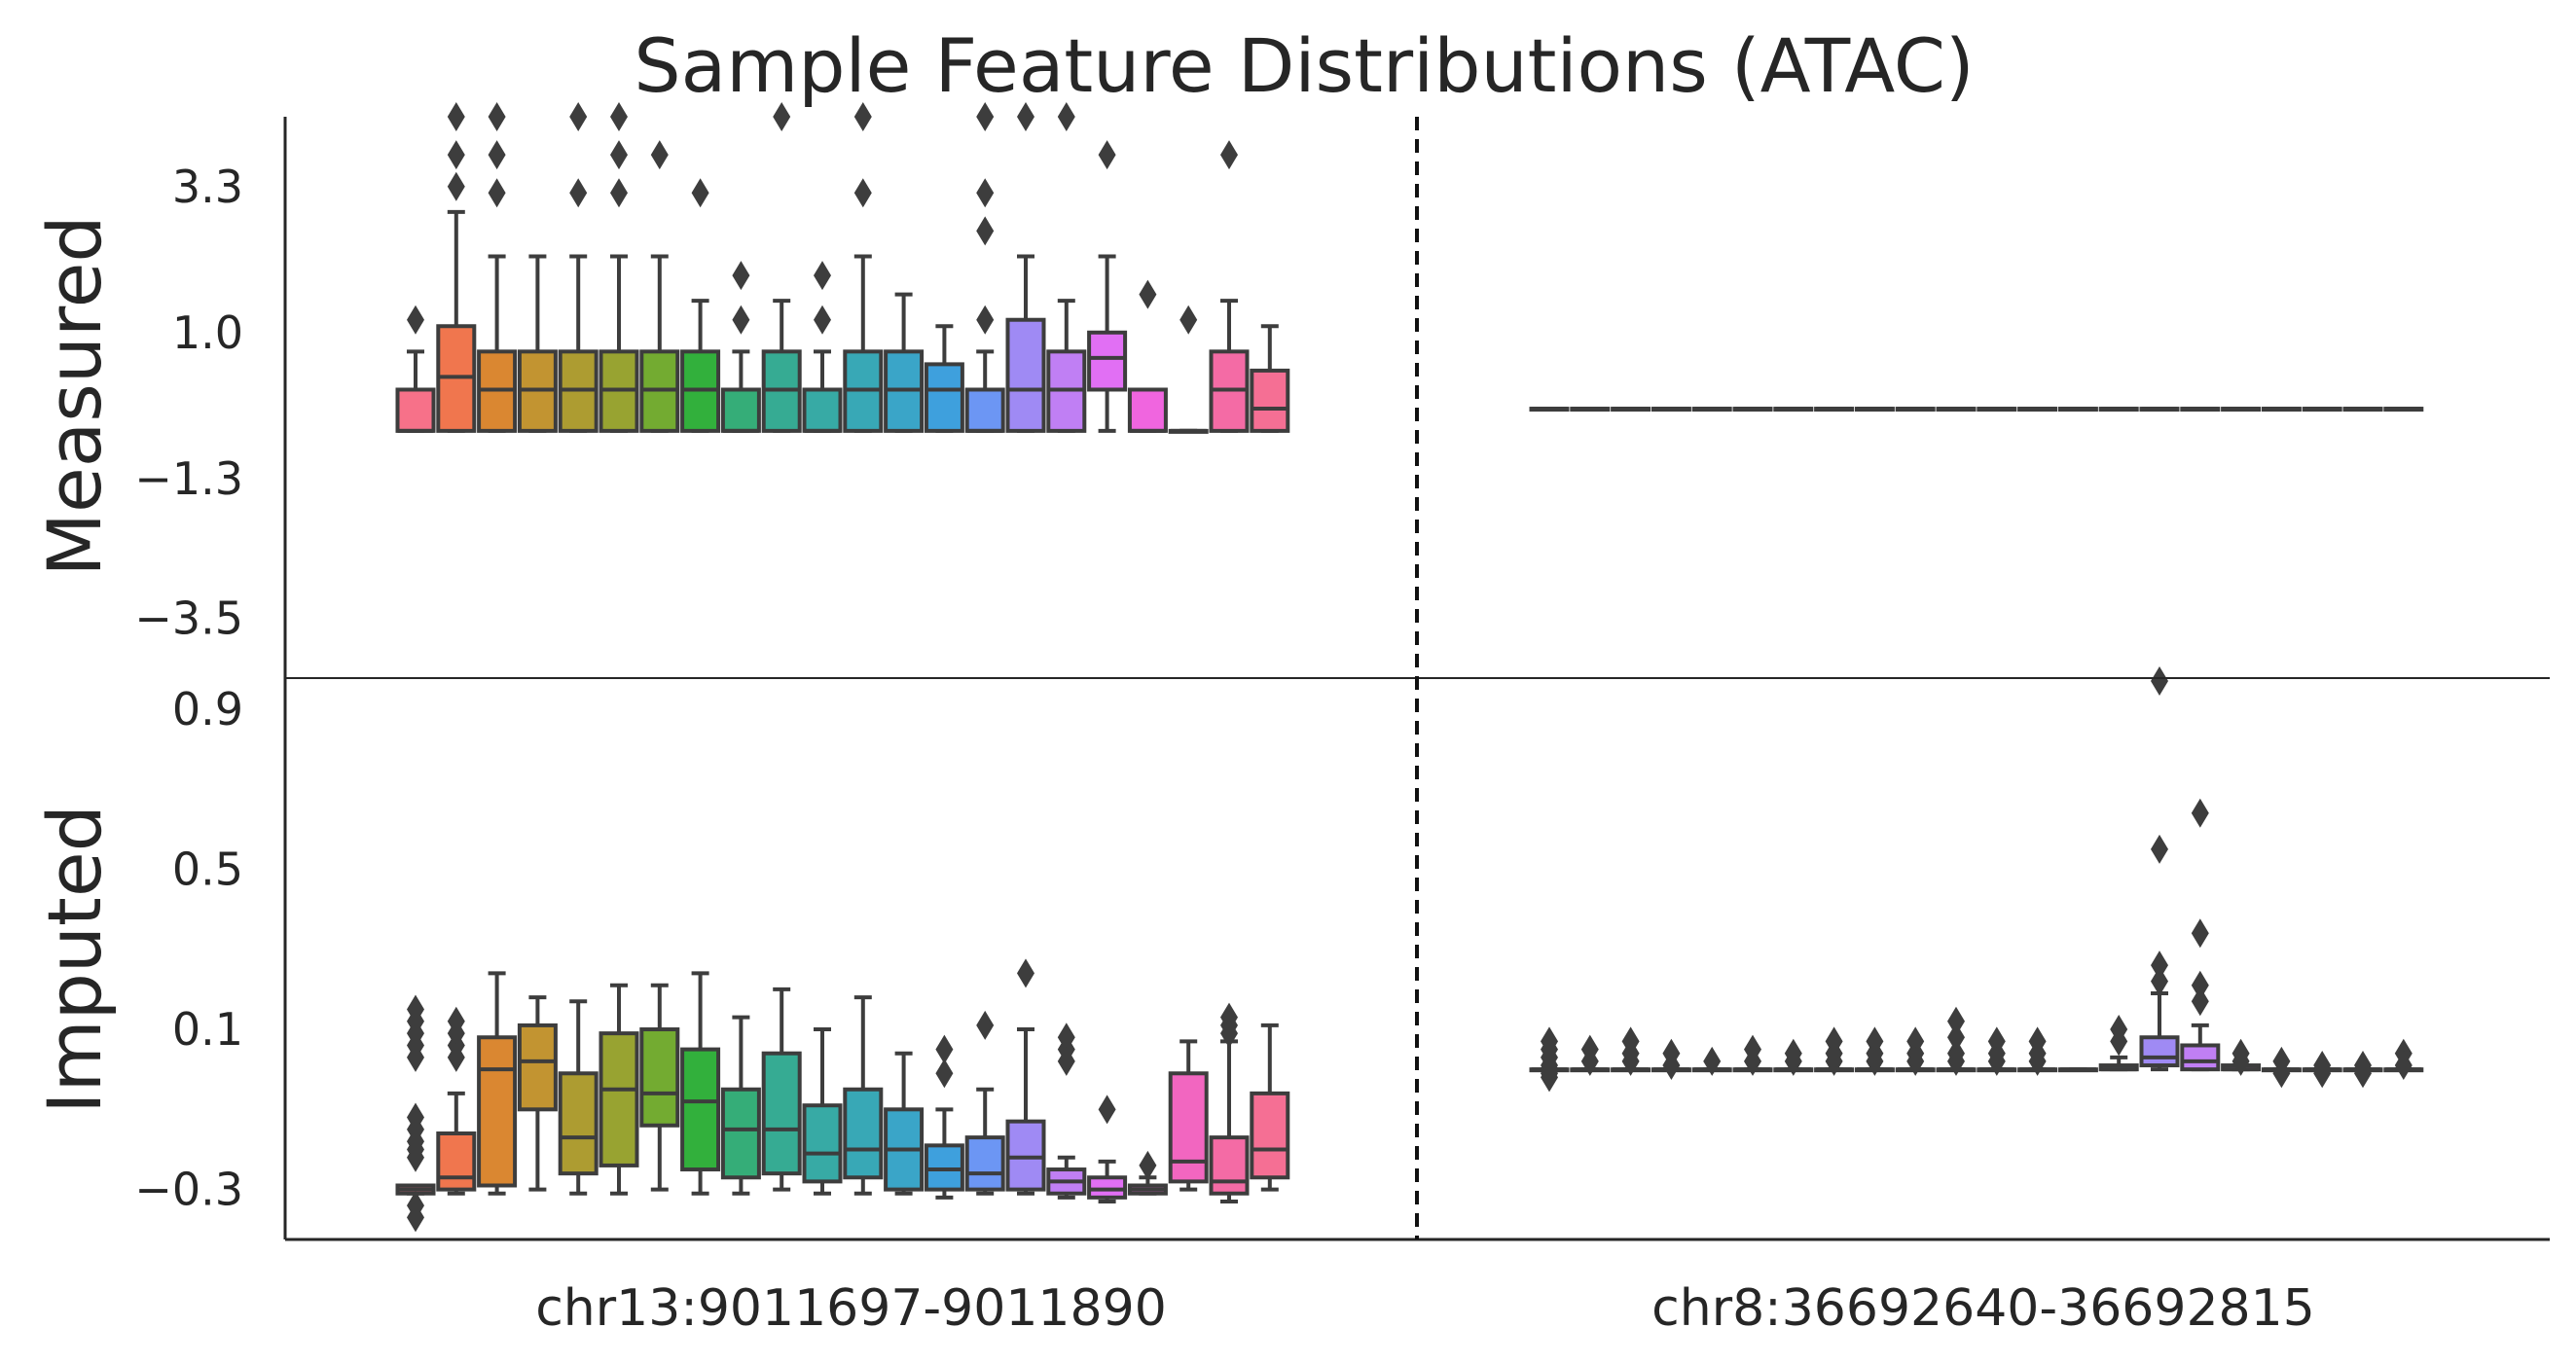  Describe the element at coordinates (188, 1190) in the screenshot. I see `y-tick-label: −0.3` at that location.